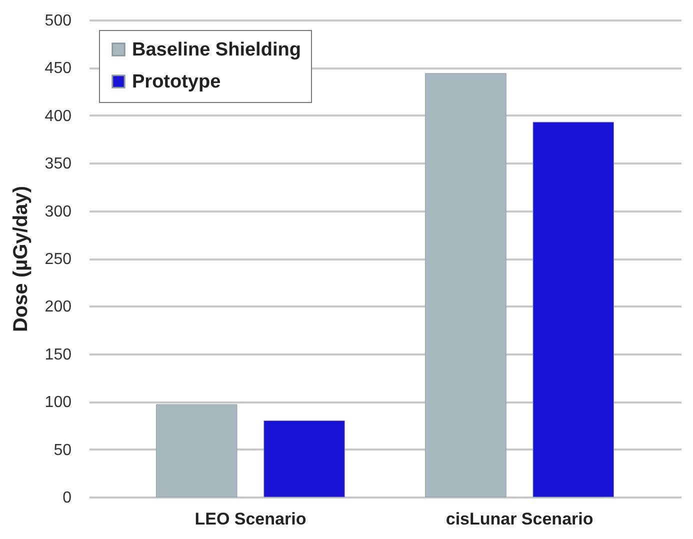  Describe the element at coordinates (58, 21) in the screenshot. I see `y-tick-label: 500` at that location.